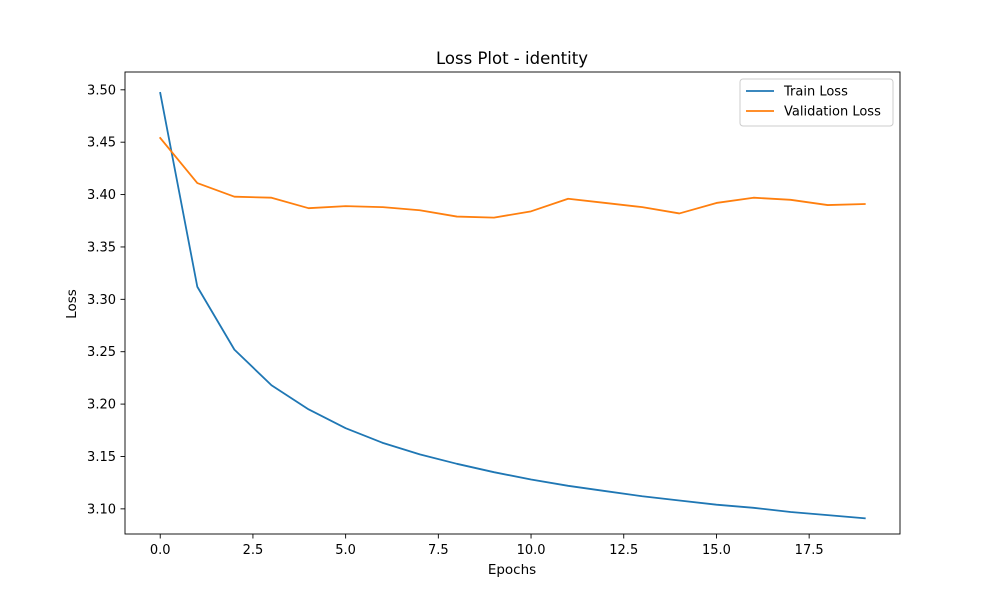 This screenshot has width=1000, height=600. I want to click on y-tick-label: 3.35, so click(101, 247).